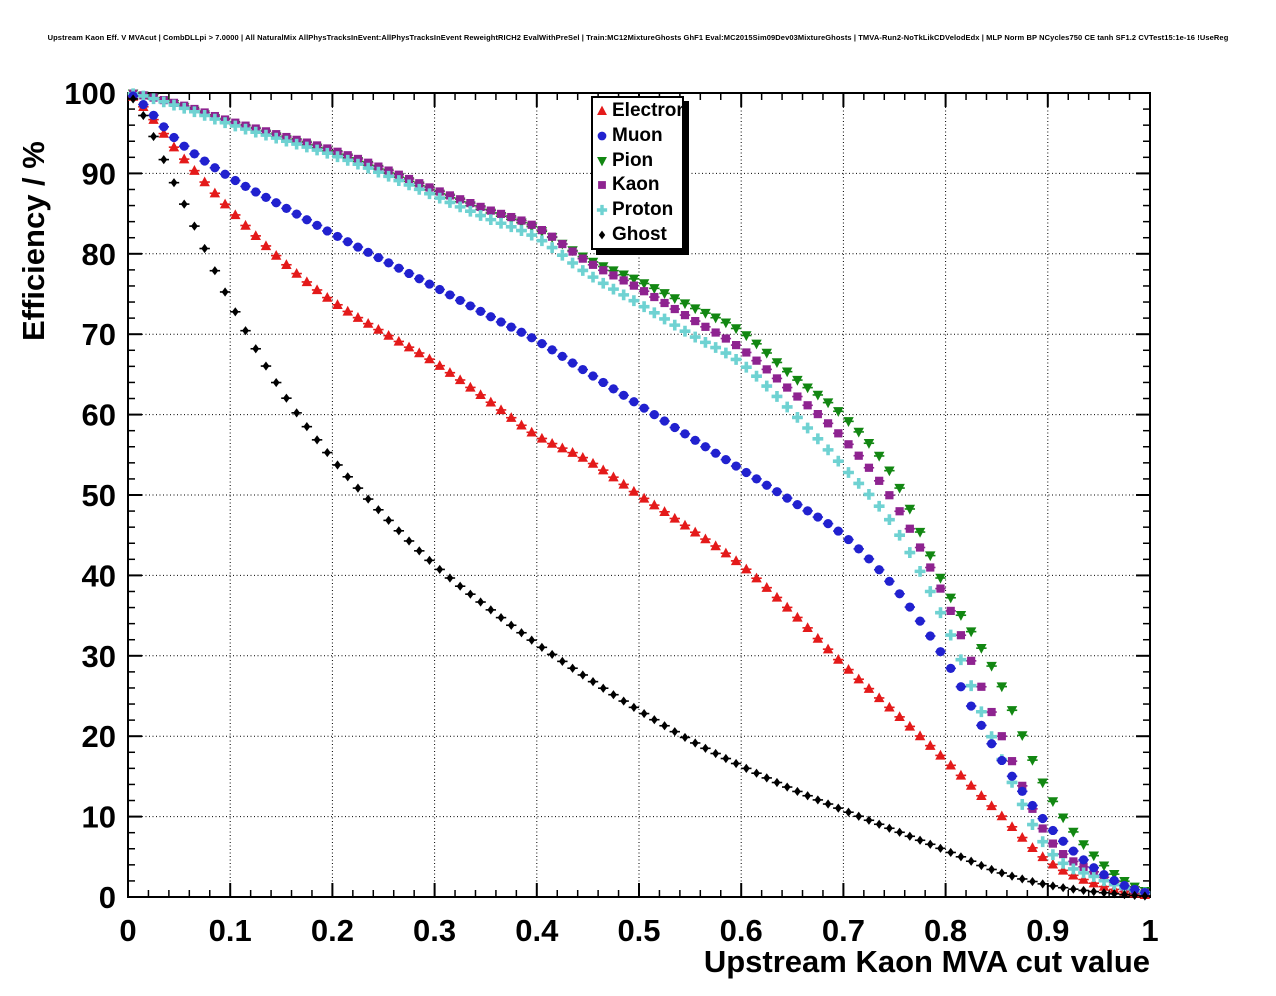 The image size is (1276, 996). I want to click on legend-entry-proton: Proton, so click(638, 210).